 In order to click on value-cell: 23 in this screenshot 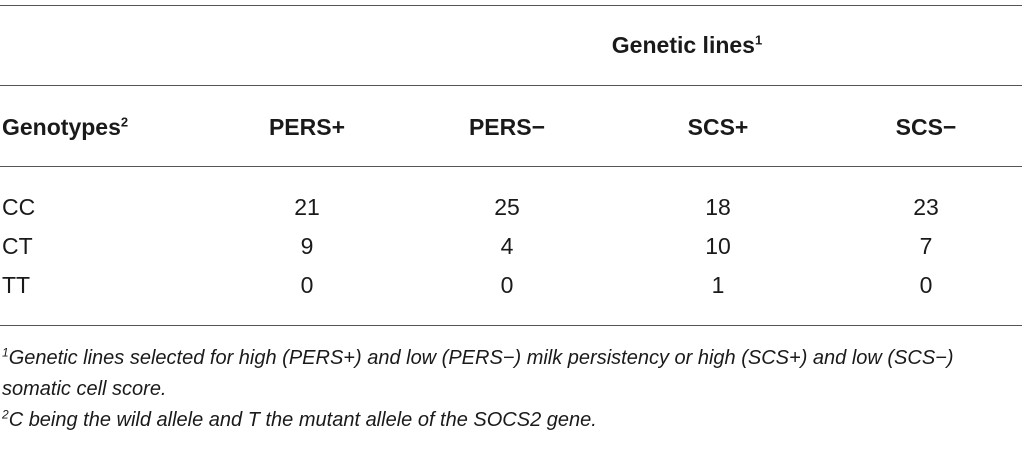, I will do `click(926, 207)`.